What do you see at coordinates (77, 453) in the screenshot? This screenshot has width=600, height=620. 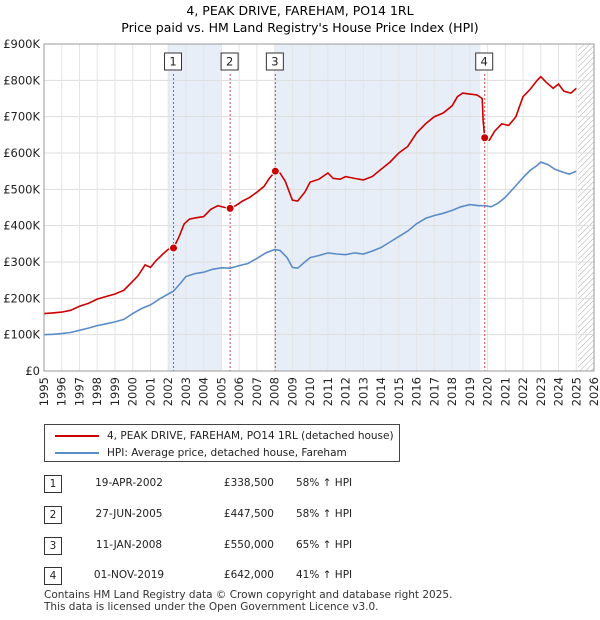 I see `legend-swatch-hpi` at bounding box center [77, 453].